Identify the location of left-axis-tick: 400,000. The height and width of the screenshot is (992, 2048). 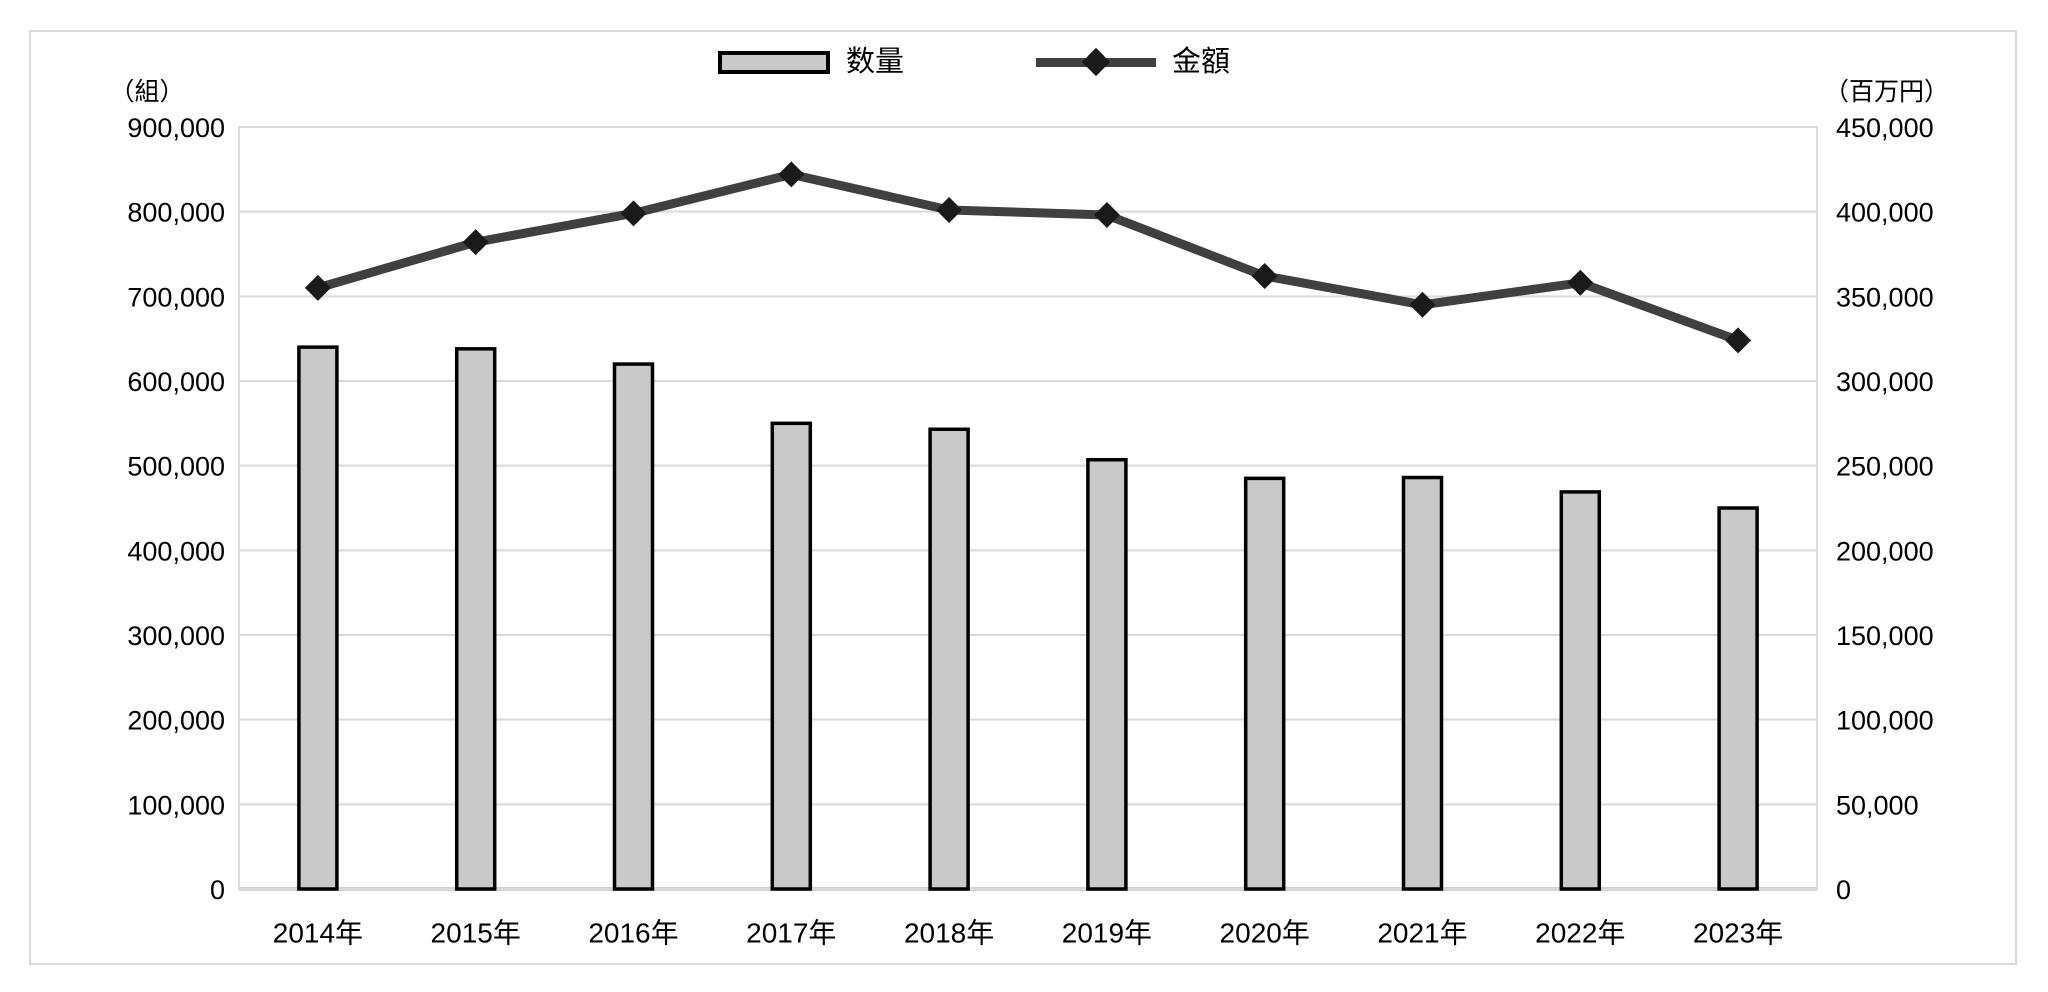
(176, 551).